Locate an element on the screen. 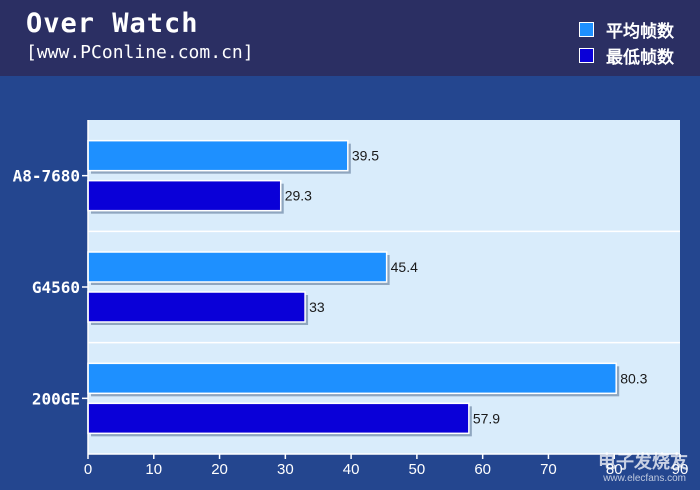 This screenshot has height=490, width=700. legend-label-min: 最低帧数 is located at coordinates (640, 57).